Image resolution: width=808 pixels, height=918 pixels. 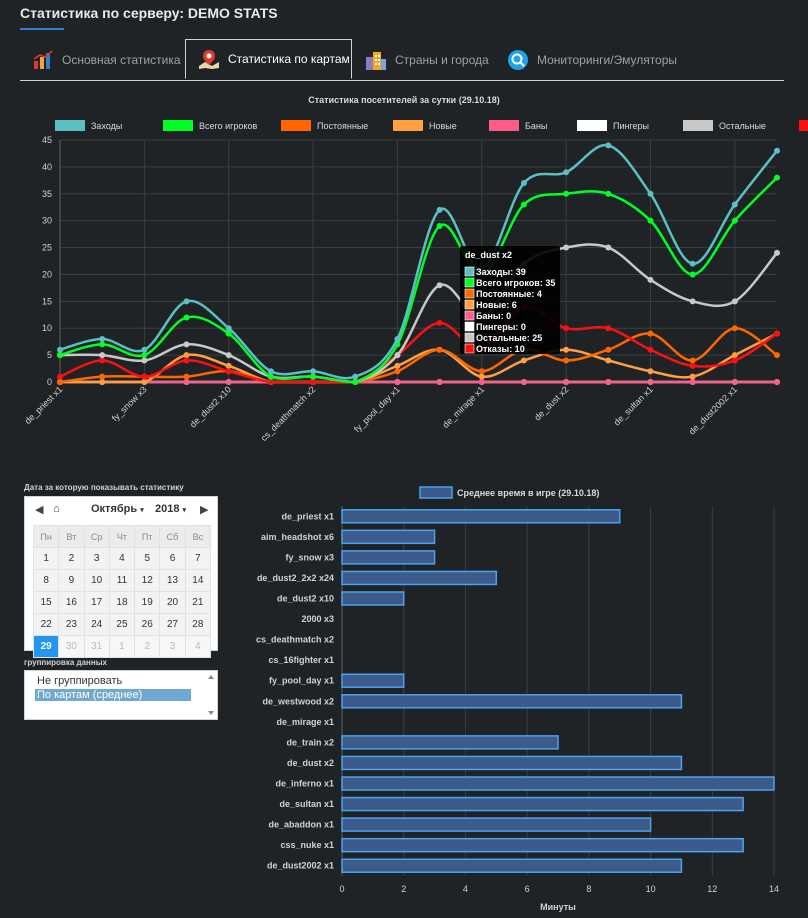 What do you see at coordinates (198, 624) in the screenshot?
I see `calendar-day: 28` at bounding box center [198, 624].